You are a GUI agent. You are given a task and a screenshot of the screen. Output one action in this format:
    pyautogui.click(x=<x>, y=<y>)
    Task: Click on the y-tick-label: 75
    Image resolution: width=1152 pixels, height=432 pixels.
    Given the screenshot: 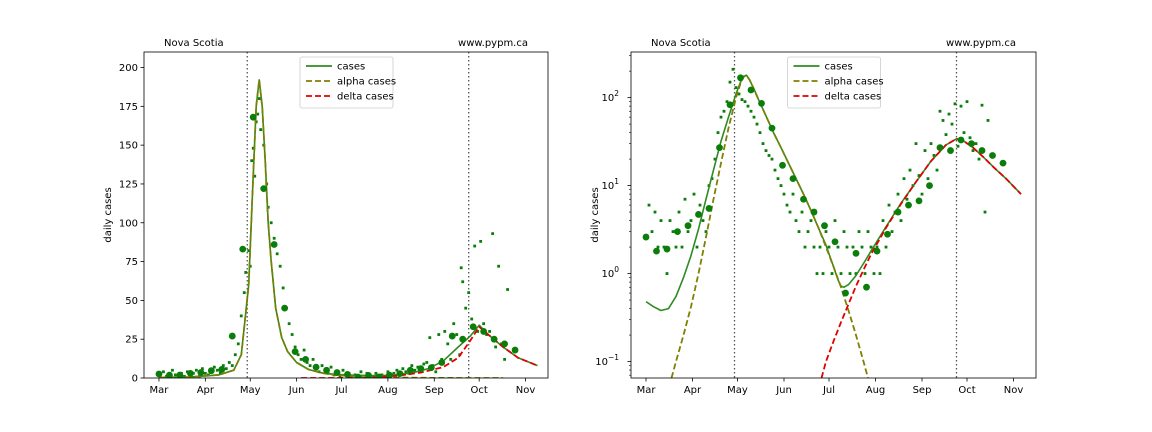 What is the action you would take?
    pyautogui.click(x=131, y=262)
    